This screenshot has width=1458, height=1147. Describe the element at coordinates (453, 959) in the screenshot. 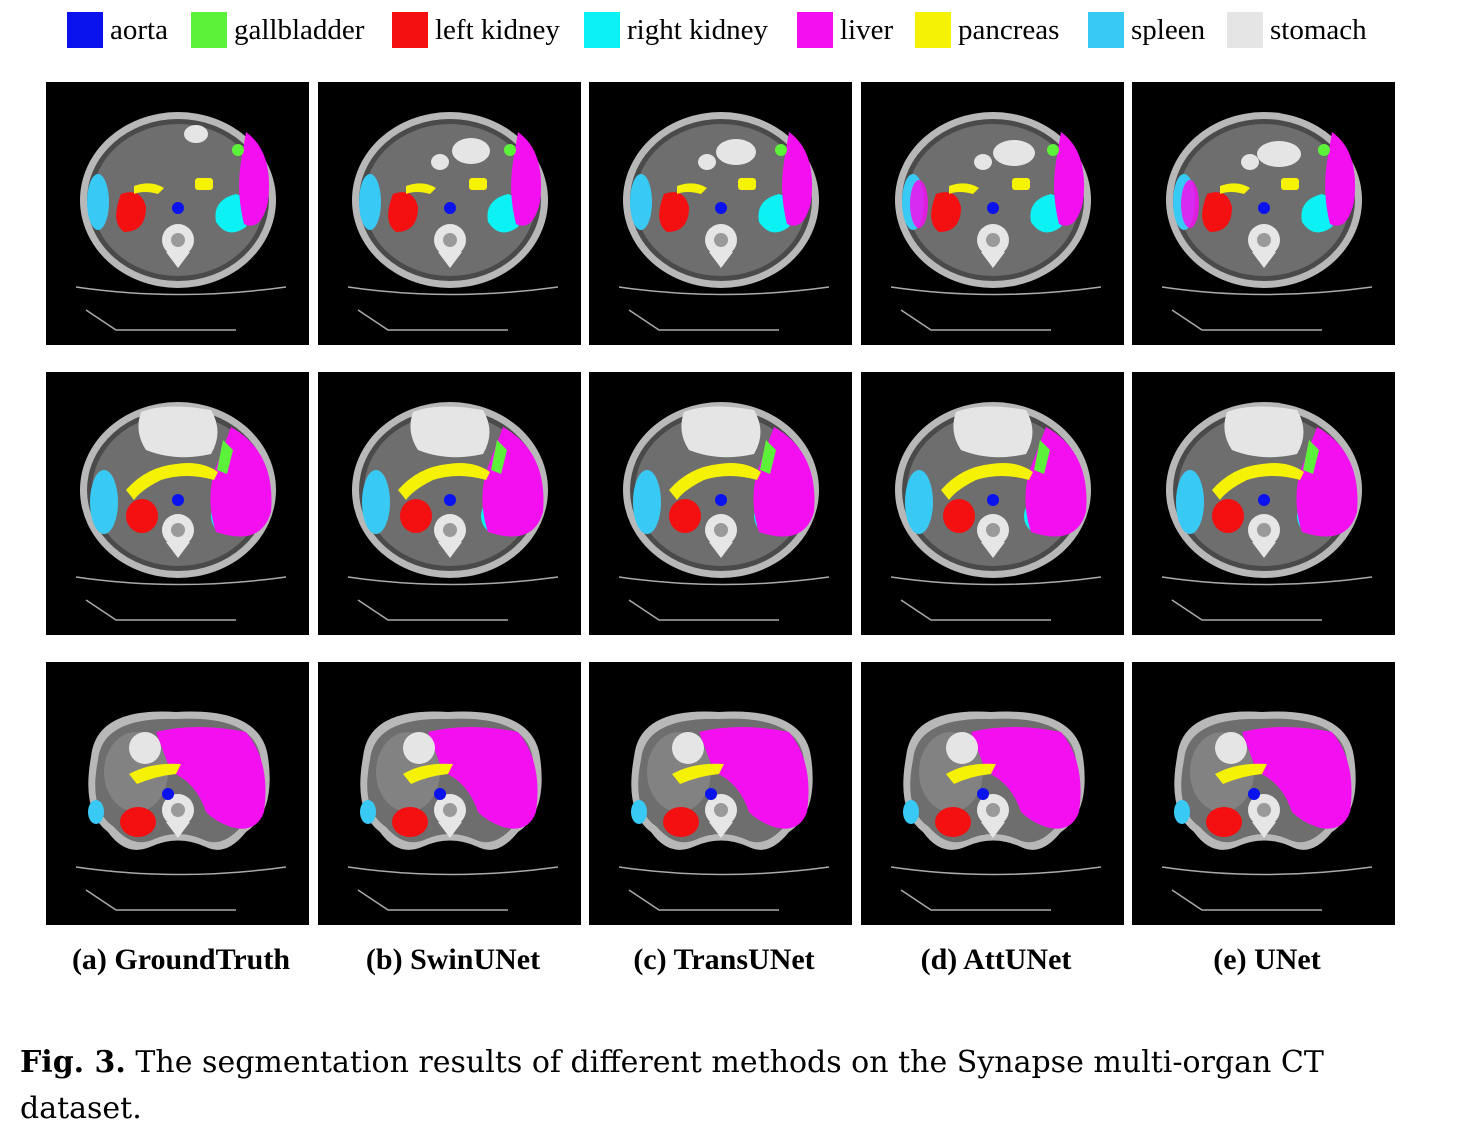

I see `column-label-swinunet: (b) SwinUNet` at that location.